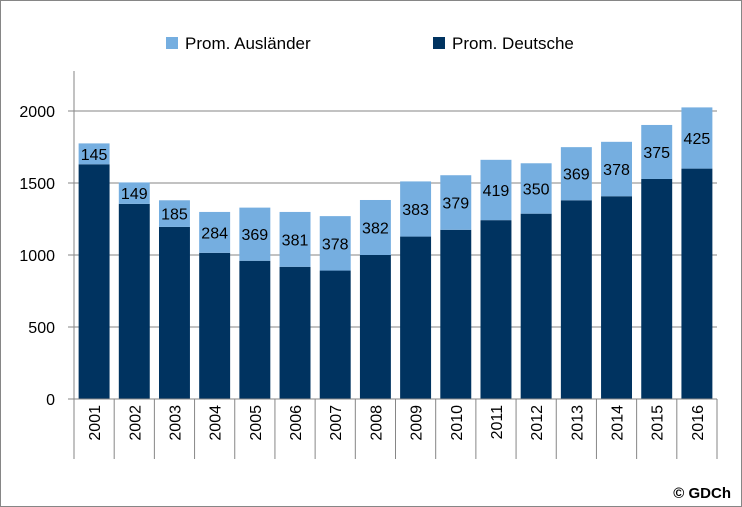  I want to click on data-label: 350, so click(536, 189).